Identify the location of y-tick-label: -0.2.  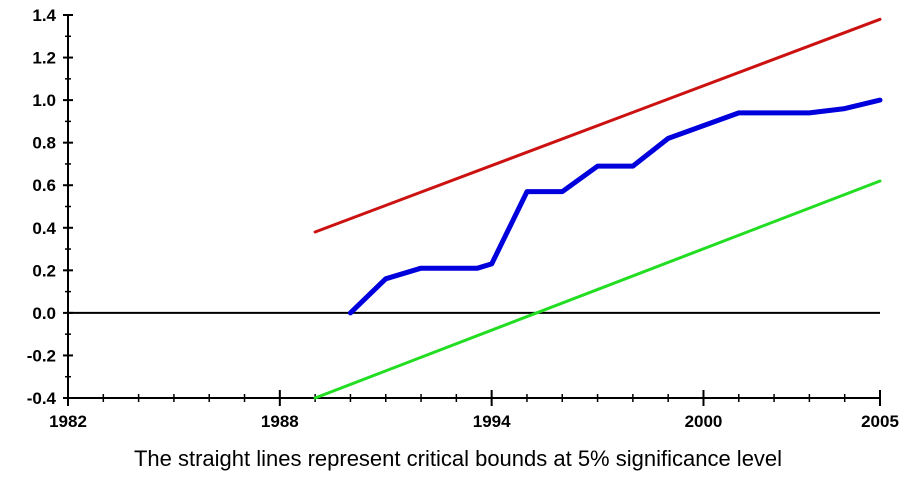
(41, 355).